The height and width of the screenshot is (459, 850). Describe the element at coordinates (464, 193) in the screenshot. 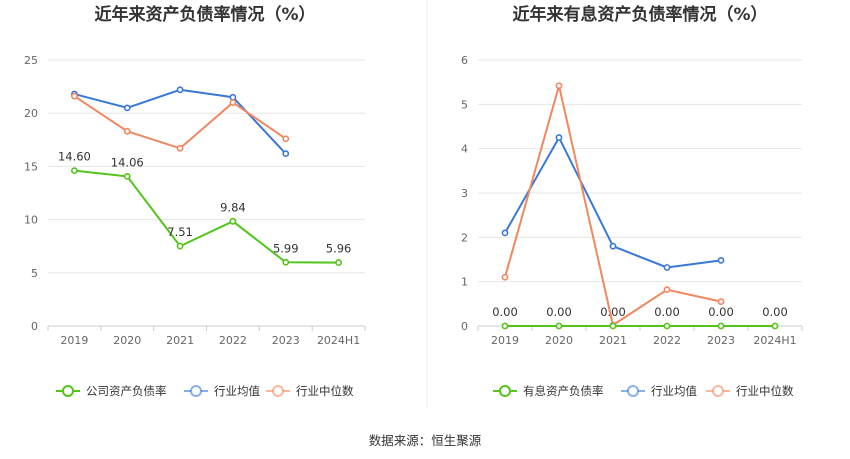

I see `right-y-tick-label: 3` at that location.